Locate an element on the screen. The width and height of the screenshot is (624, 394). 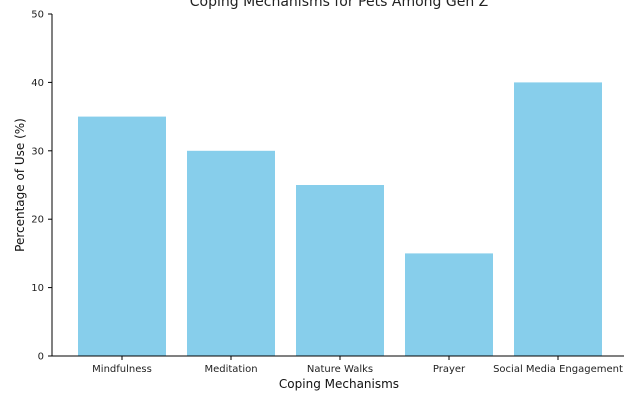
bar-meditation is located at coordinates (231, 253).